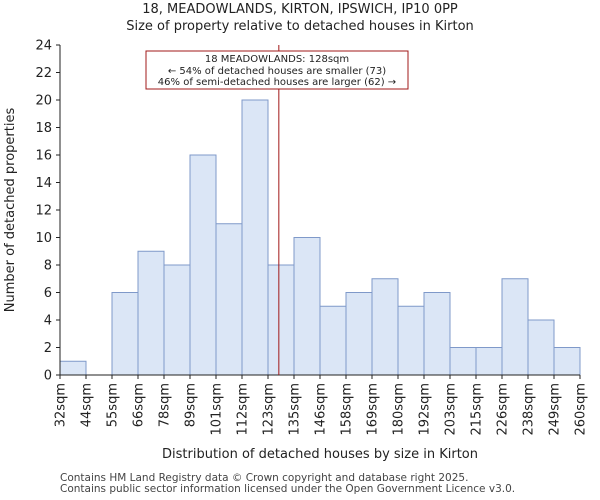  Describe the element at coordinates (191, 405) in the screenshot. I see `x-tick-label: 89sqm` at that location.